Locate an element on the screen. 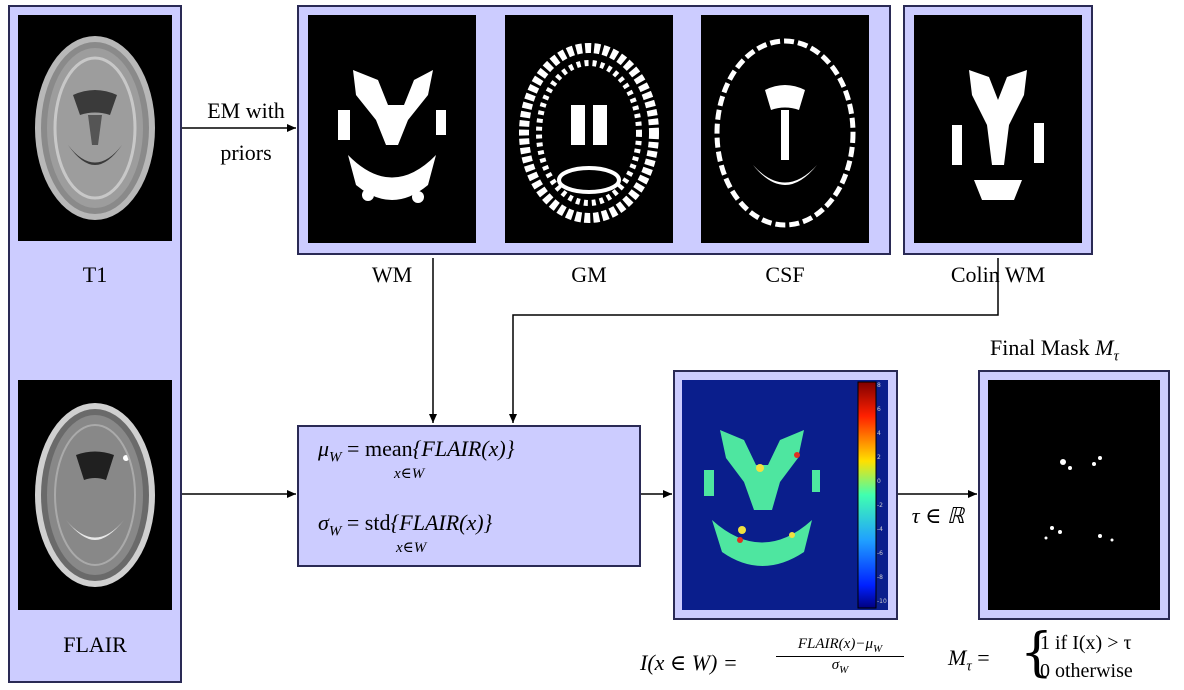  zscore-denominator: σW is located at coordinates (840, 666).